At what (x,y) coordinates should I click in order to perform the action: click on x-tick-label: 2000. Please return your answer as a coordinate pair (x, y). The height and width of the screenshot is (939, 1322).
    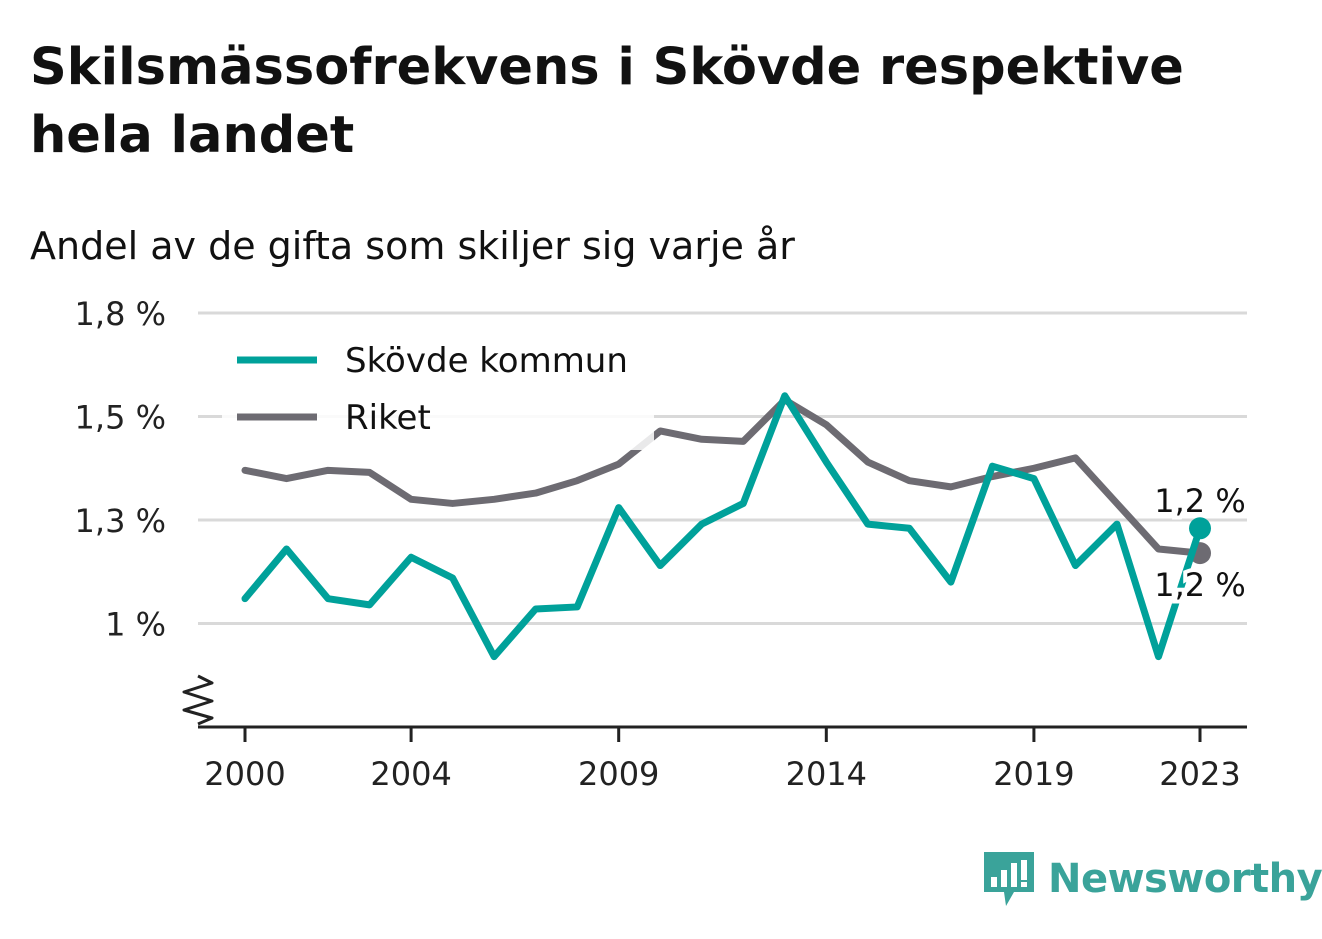
    Looking at the image, I should click on (244, 774).